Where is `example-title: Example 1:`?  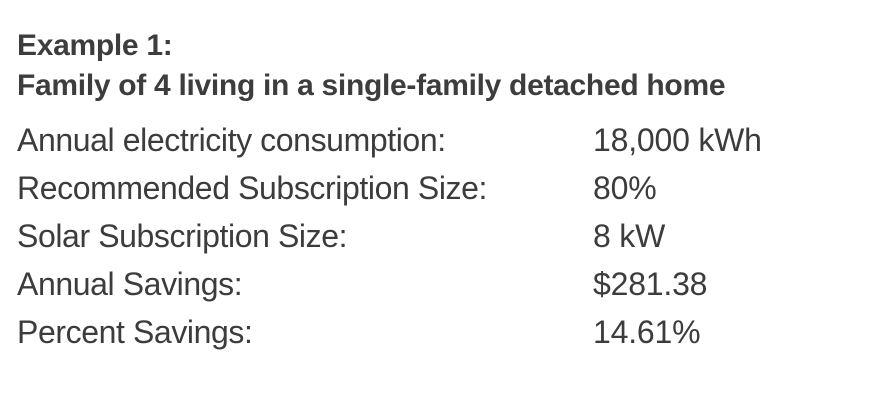 example-title: Example 1: is located at coordinates (95, 45).